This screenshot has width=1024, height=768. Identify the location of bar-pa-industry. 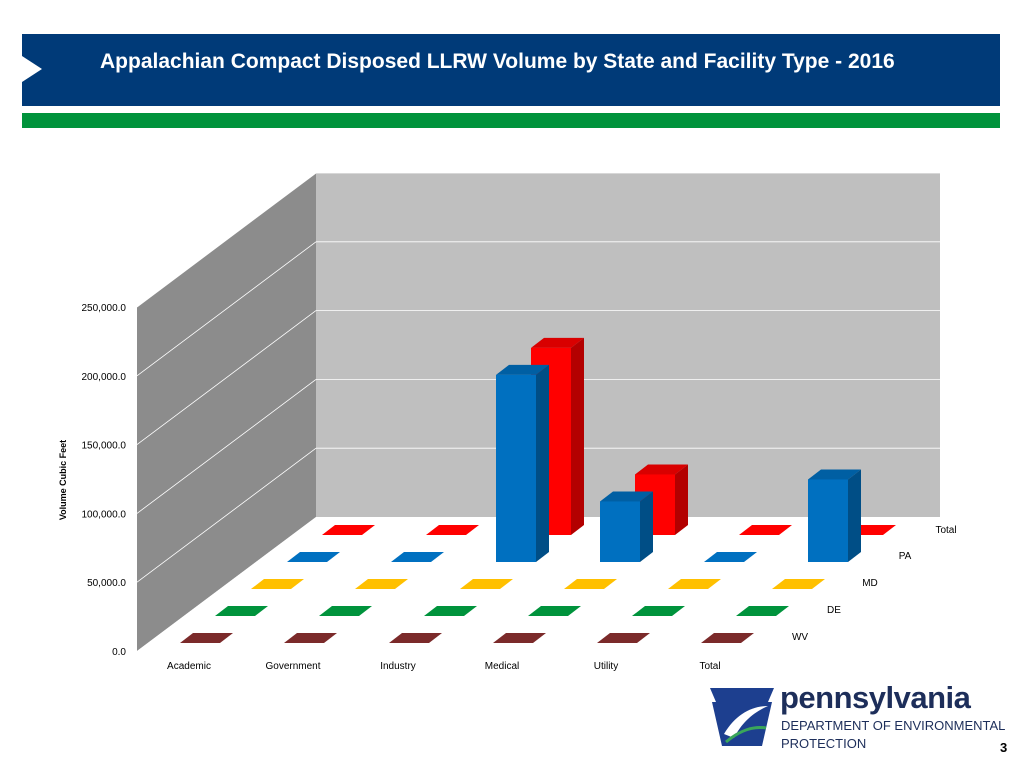
(522, 463).